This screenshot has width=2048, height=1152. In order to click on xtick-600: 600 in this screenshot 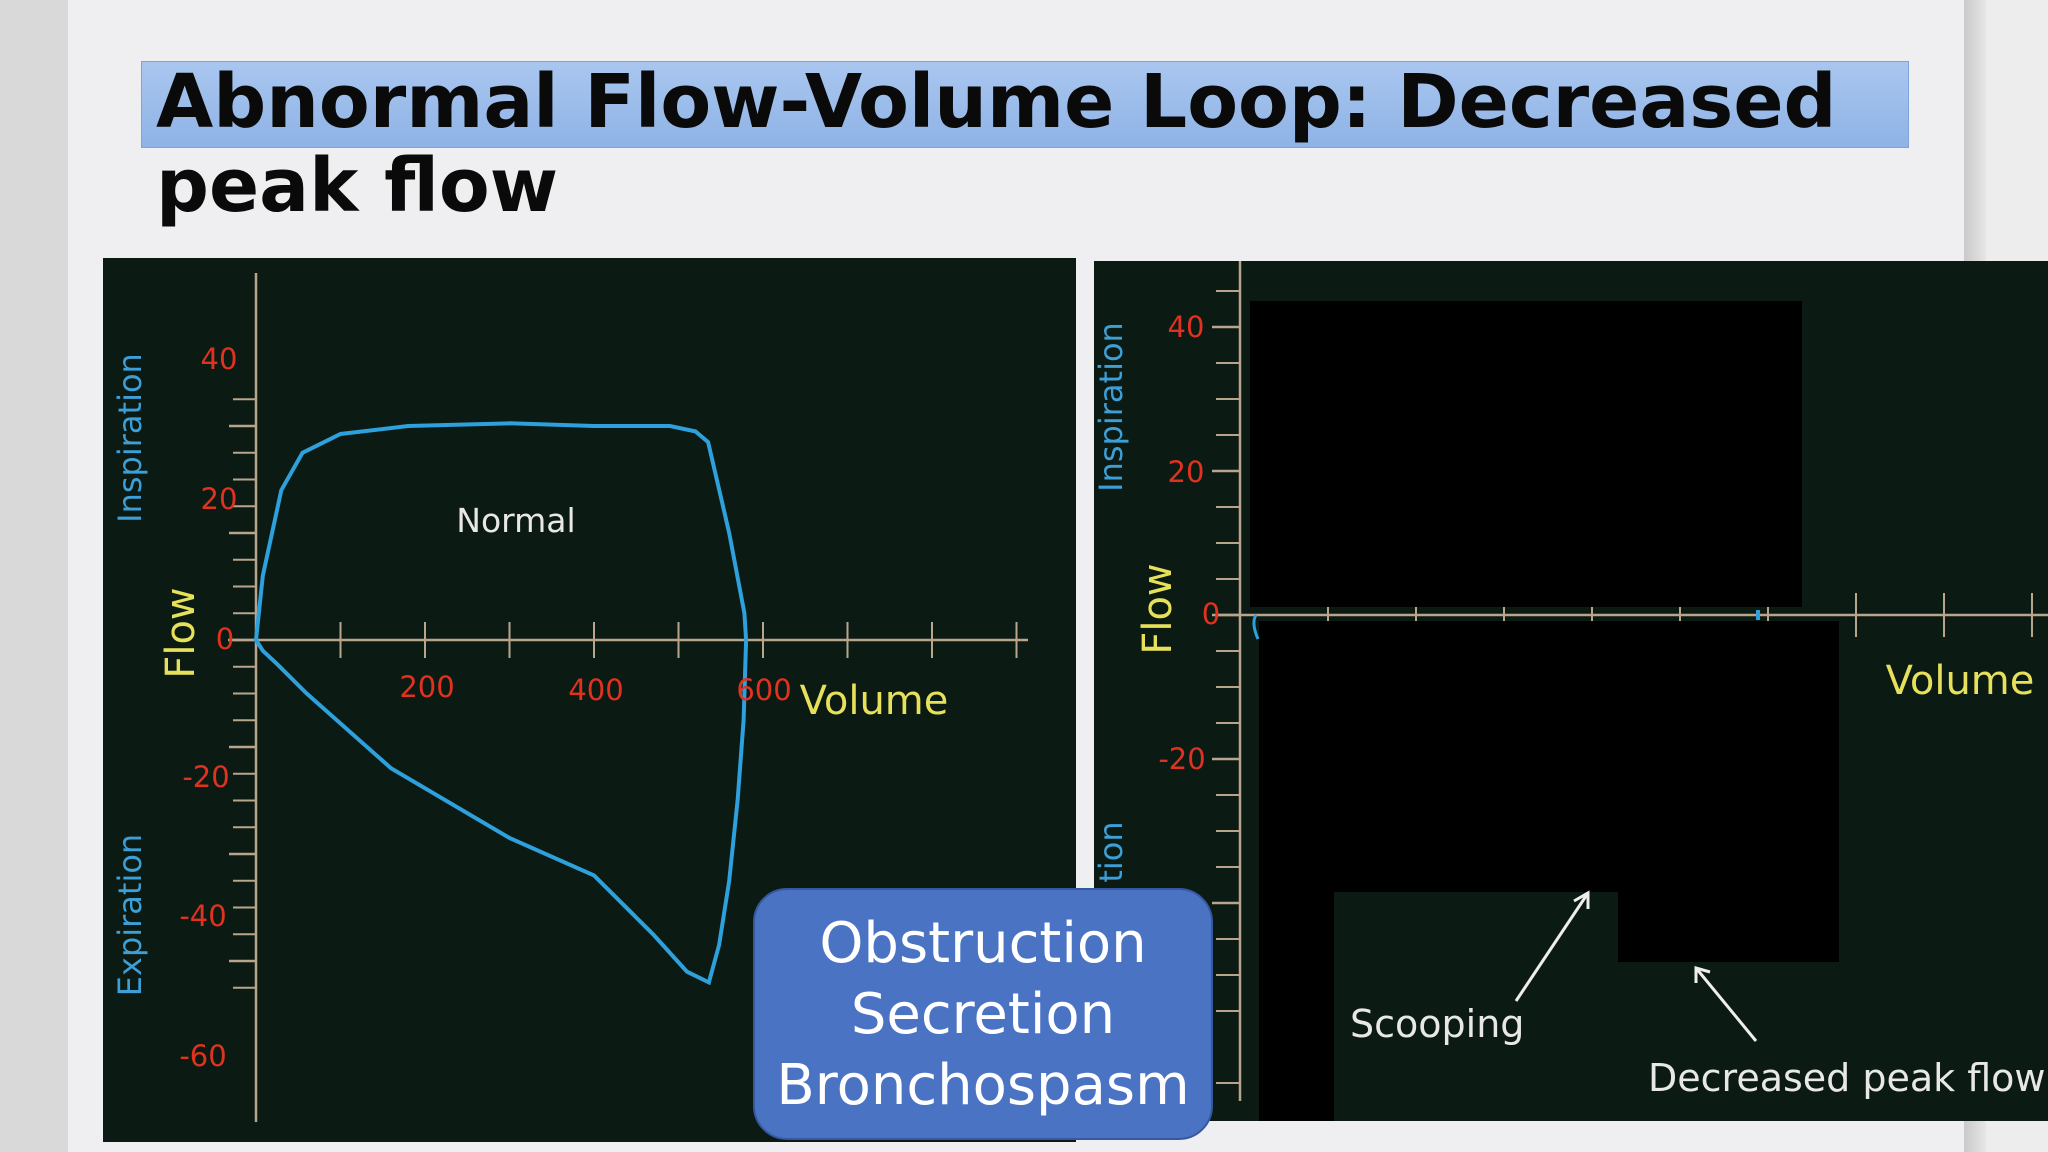, I will do `click(763, 690)`.